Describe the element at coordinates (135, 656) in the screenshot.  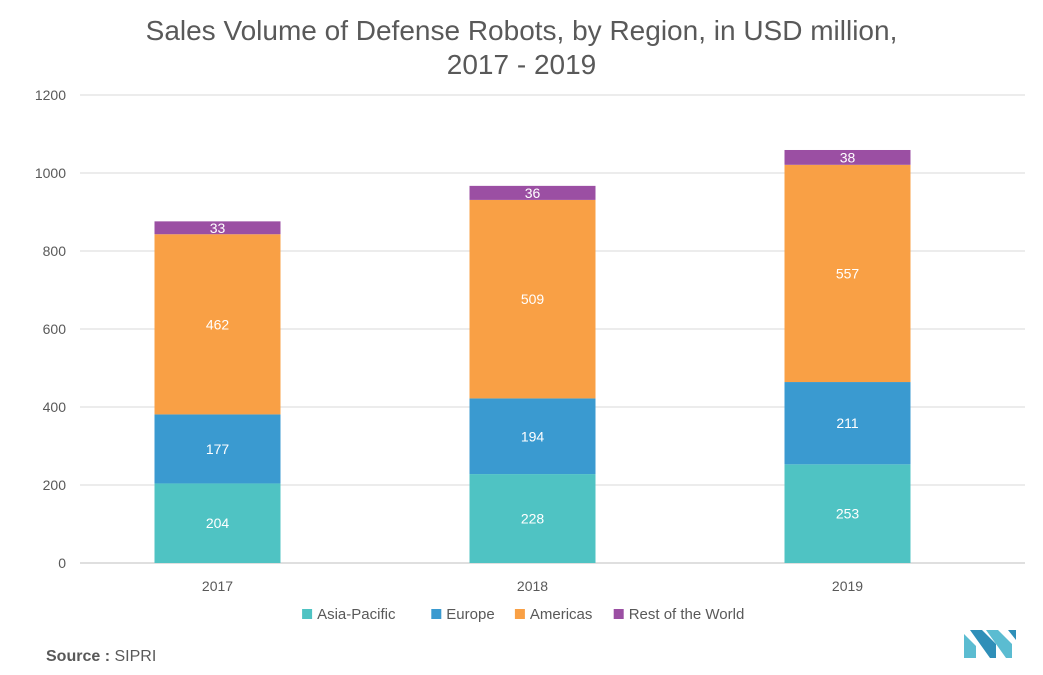
I see `source-value: SIPRI` at that location.